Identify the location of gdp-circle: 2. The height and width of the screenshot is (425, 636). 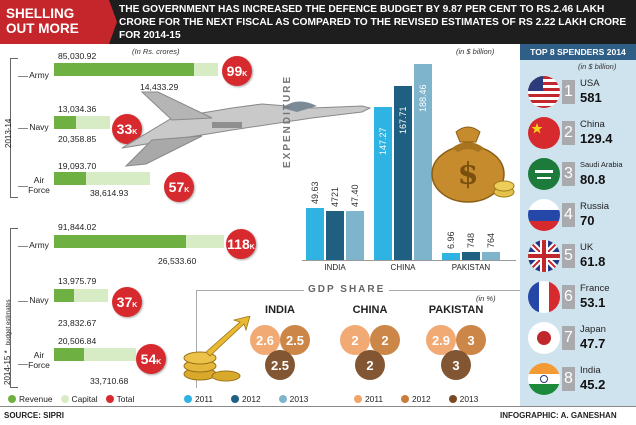
(370, 365).